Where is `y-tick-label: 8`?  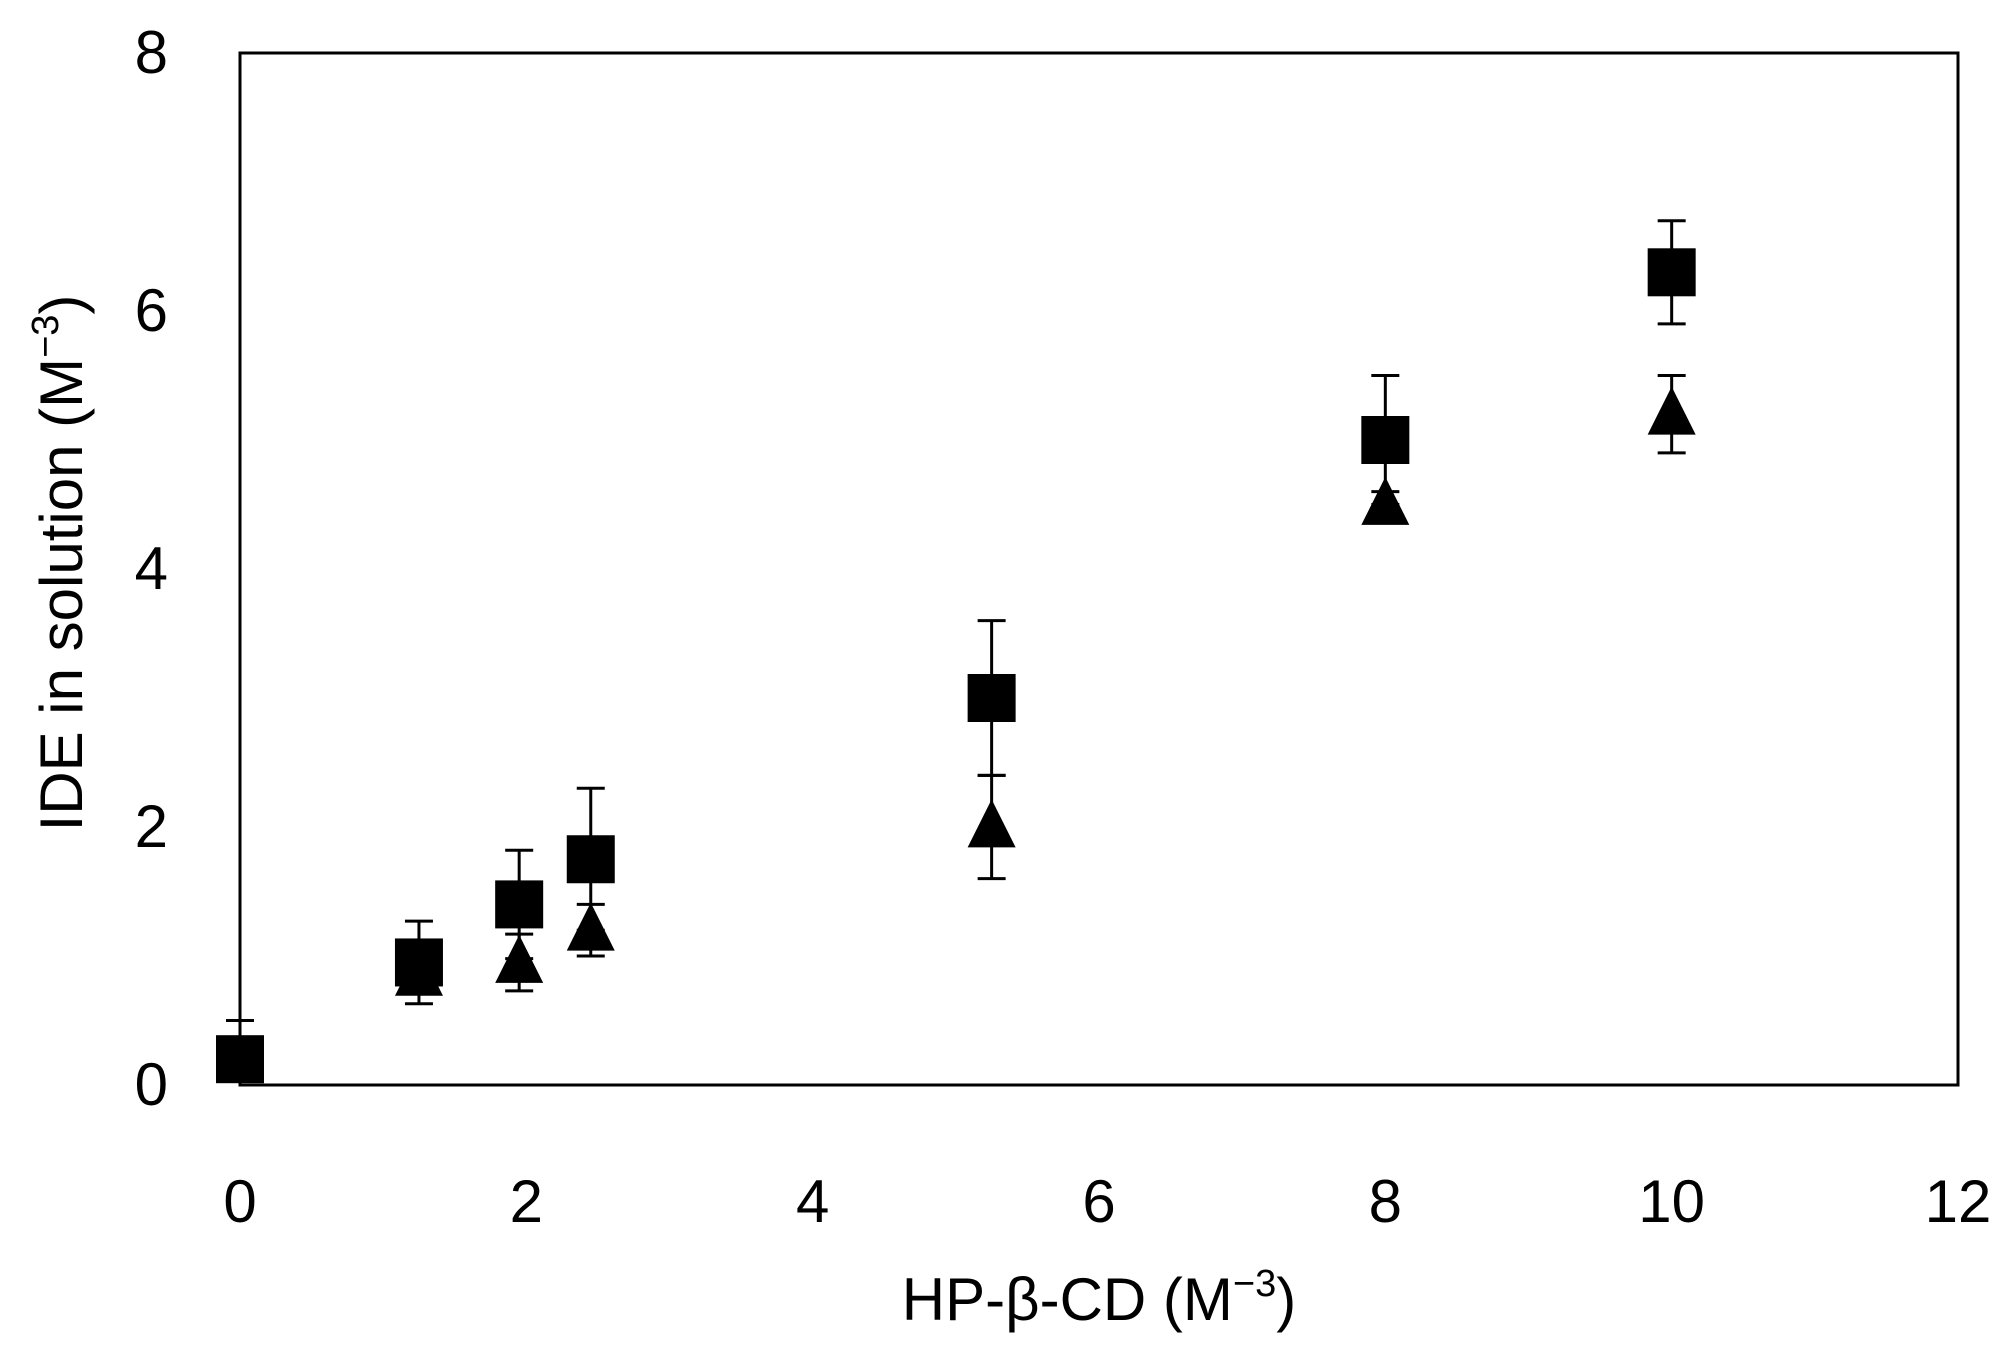 y-tick-label: 8 is located at coordinates (151, 52).